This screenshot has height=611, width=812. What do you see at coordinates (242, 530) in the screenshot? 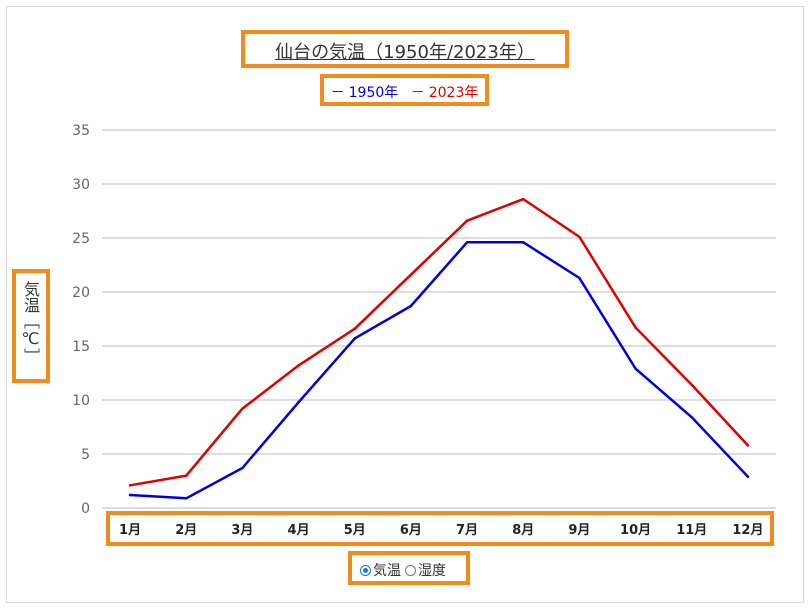
I see `x-tick-label: 3月` at bounding box center [242, 530].